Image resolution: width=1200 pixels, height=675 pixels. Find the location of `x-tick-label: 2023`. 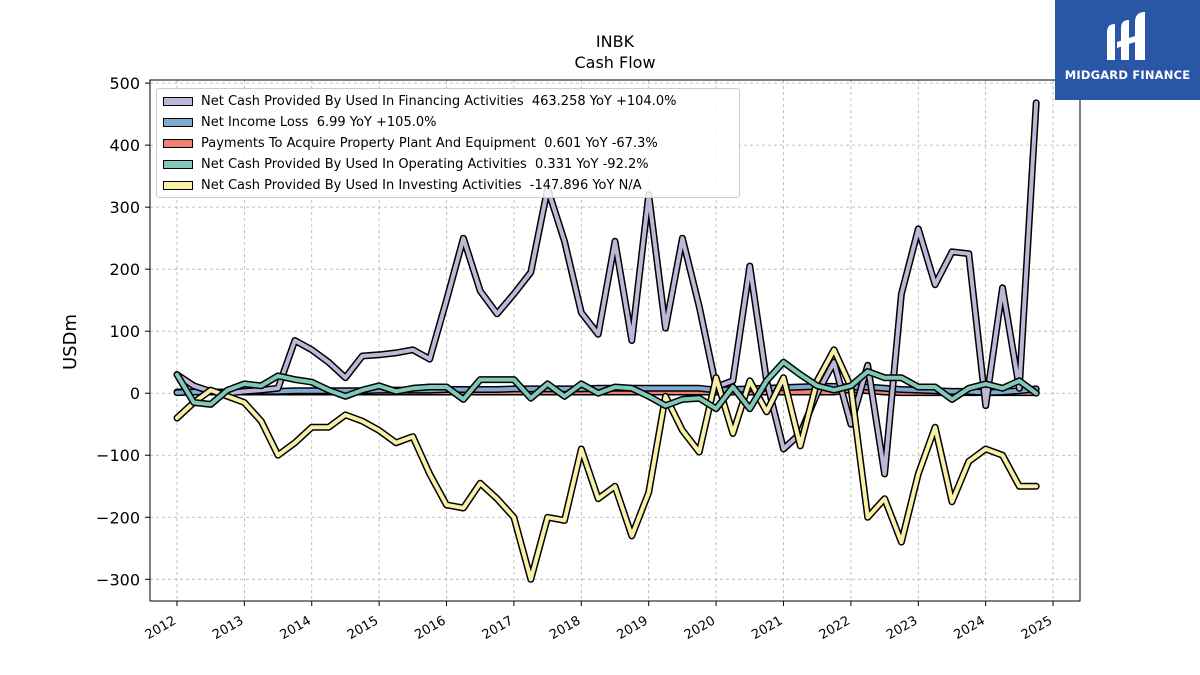

x-tick-label: 2023 is located at coordinates (902, 628).